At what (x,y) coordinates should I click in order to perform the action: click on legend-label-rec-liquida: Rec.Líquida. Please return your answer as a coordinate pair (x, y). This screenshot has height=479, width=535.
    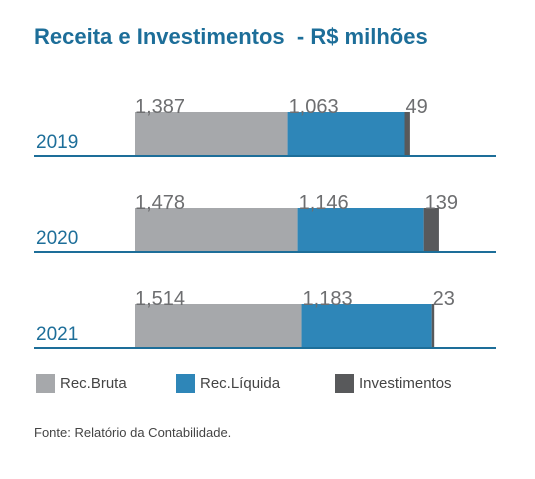
    Looking at the image, I should click on (240, 383).